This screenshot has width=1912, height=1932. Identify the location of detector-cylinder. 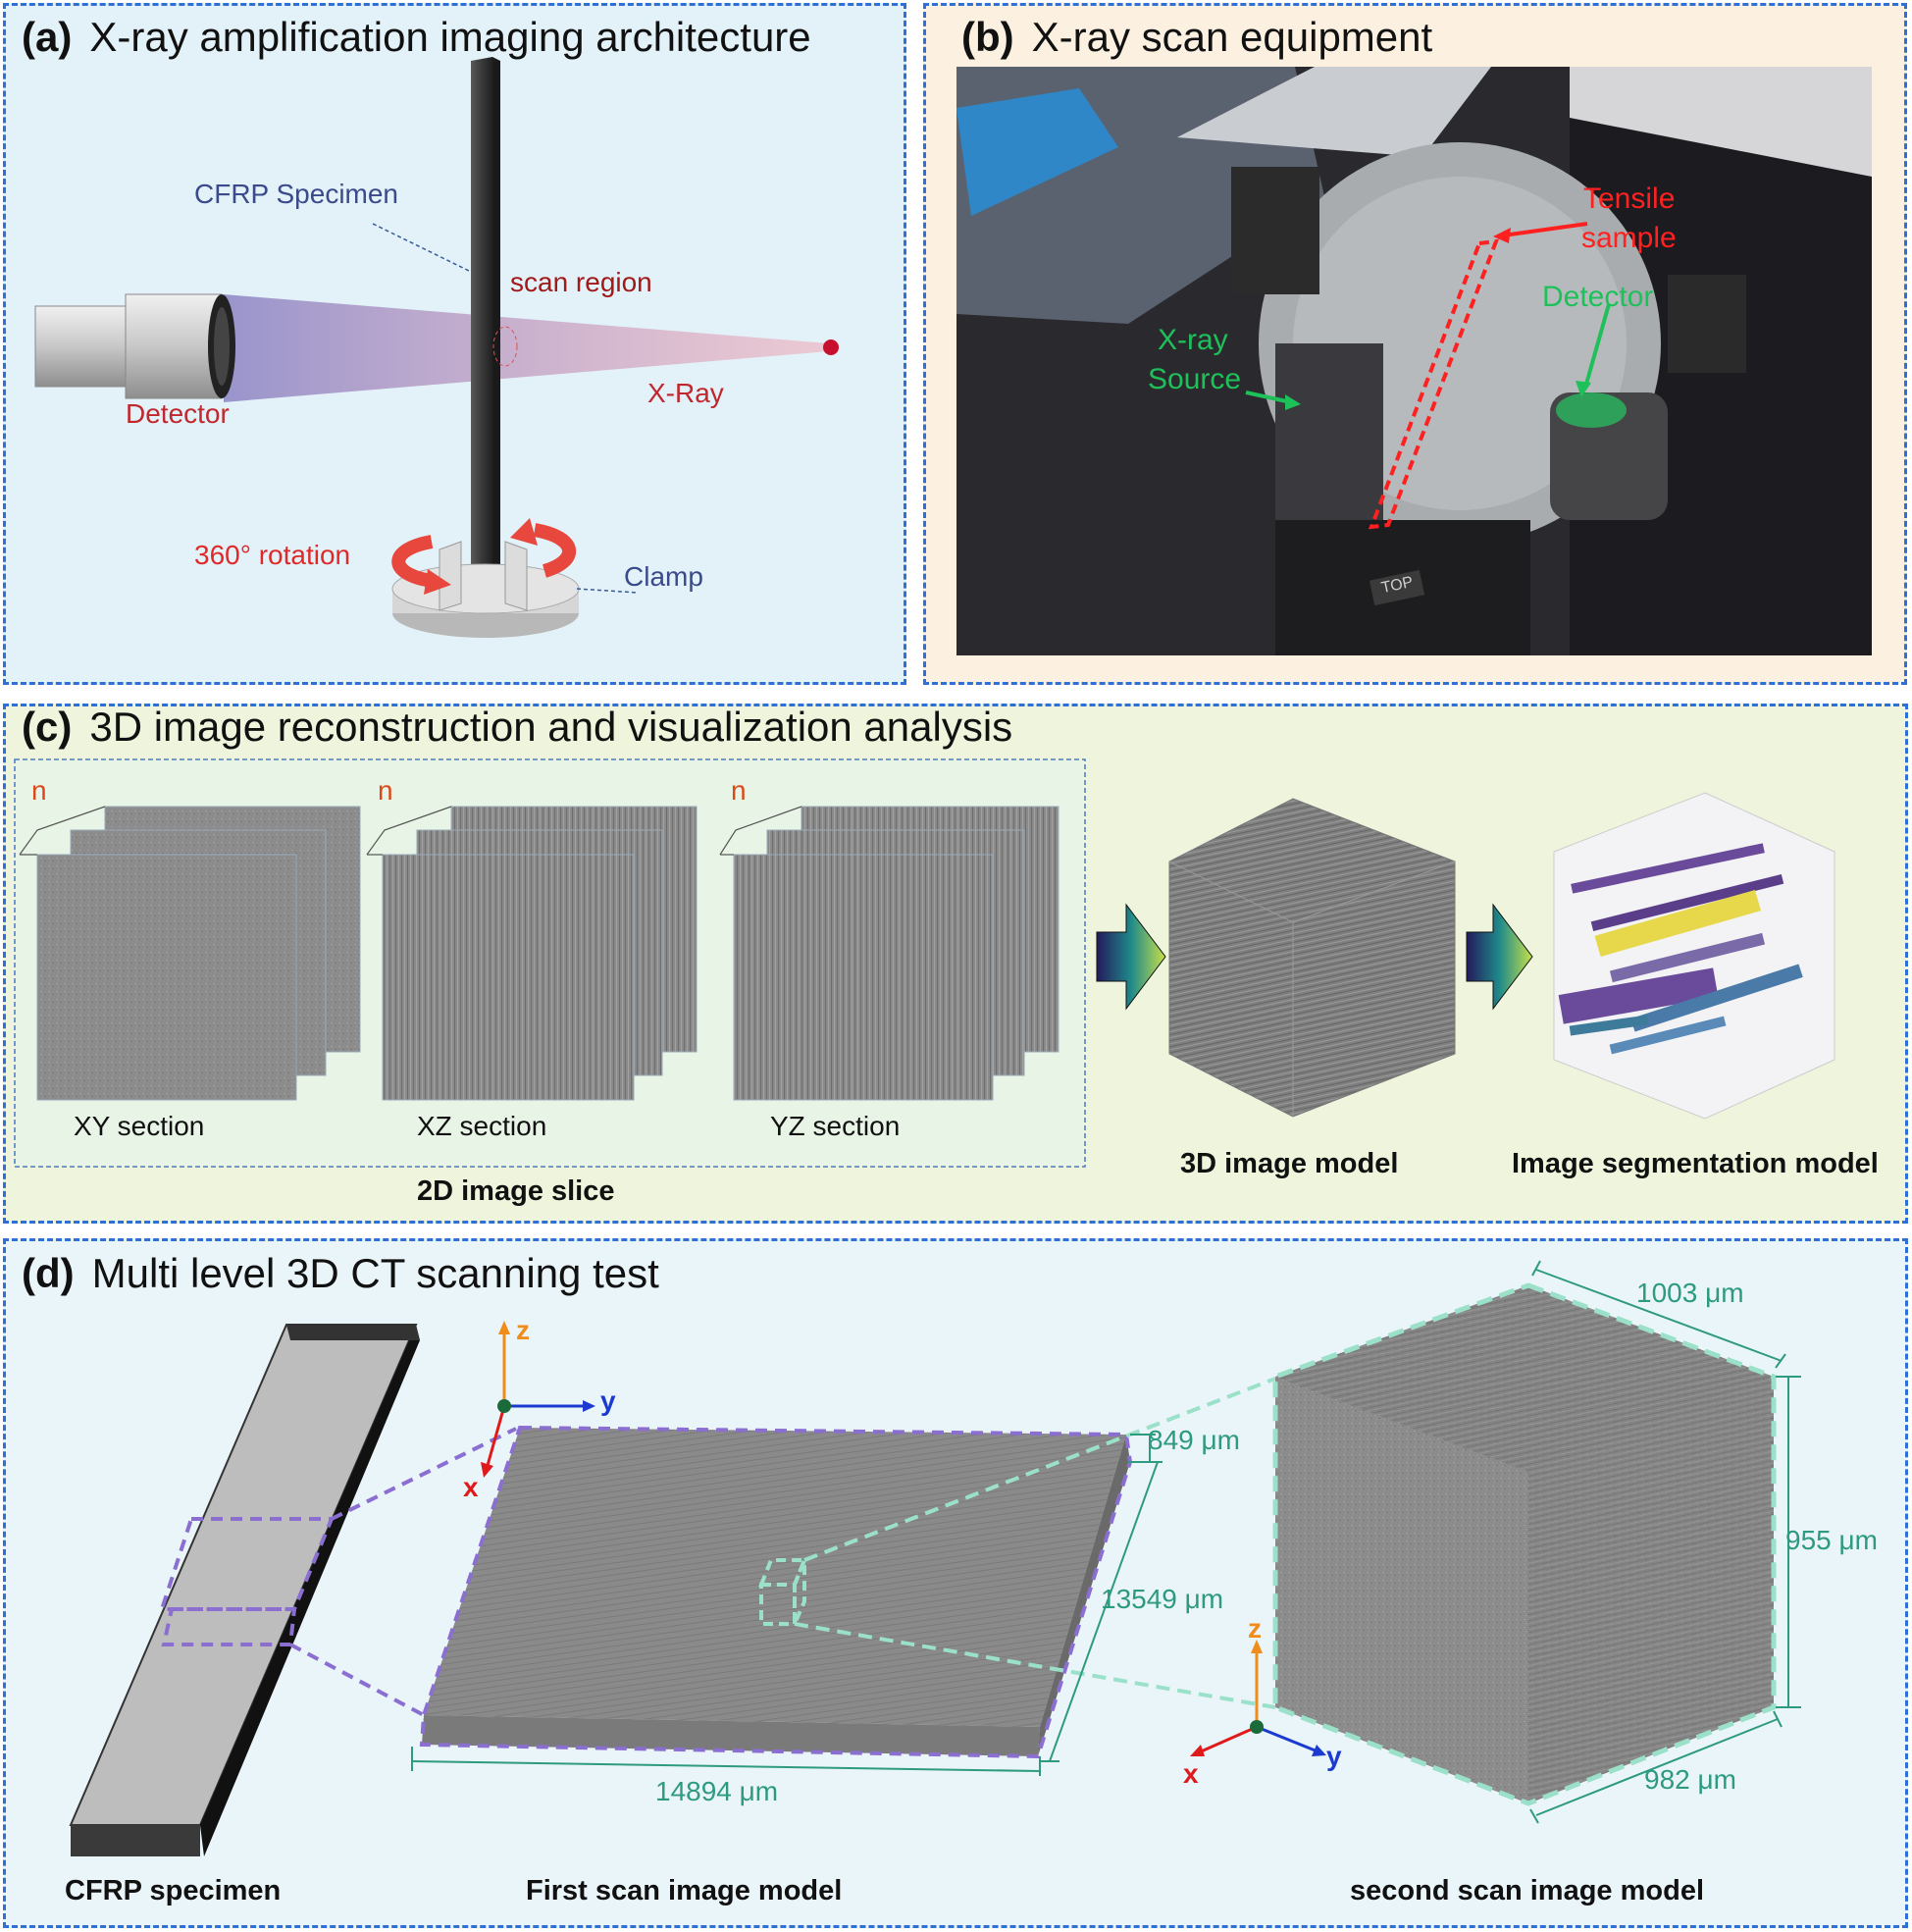
(134, 346).